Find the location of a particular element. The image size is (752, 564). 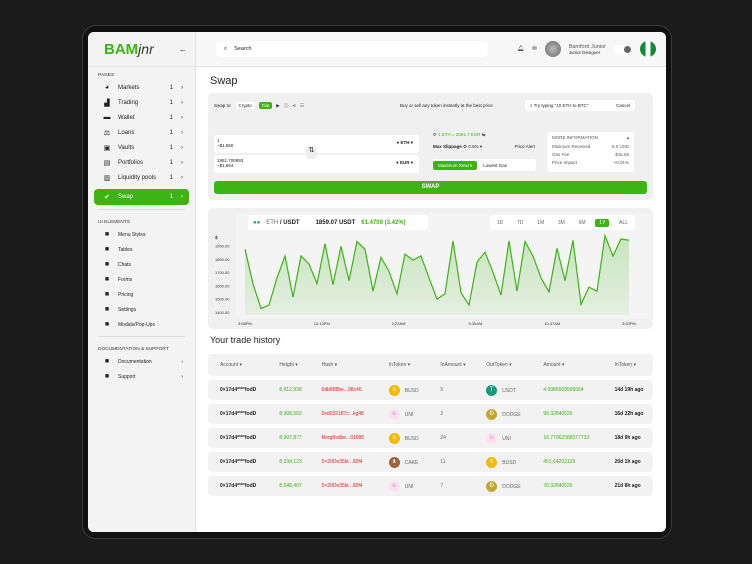

bell-icon: 🔔︎ is located at coordinates (521, 49).